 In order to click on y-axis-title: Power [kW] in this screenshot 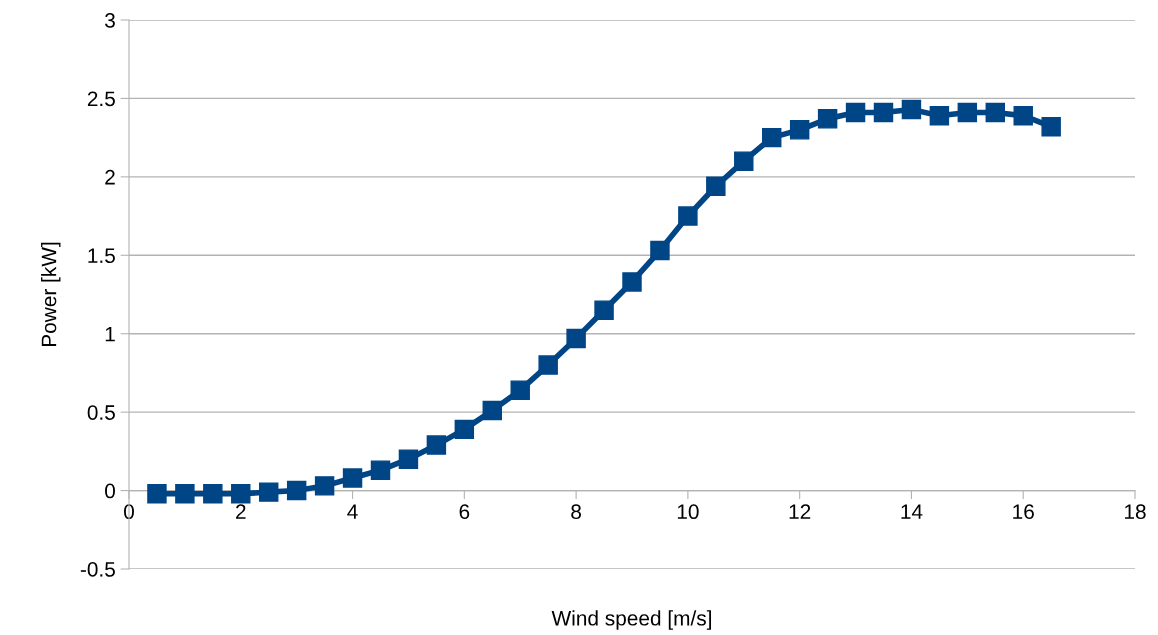, I will do `click(51, 294)`.